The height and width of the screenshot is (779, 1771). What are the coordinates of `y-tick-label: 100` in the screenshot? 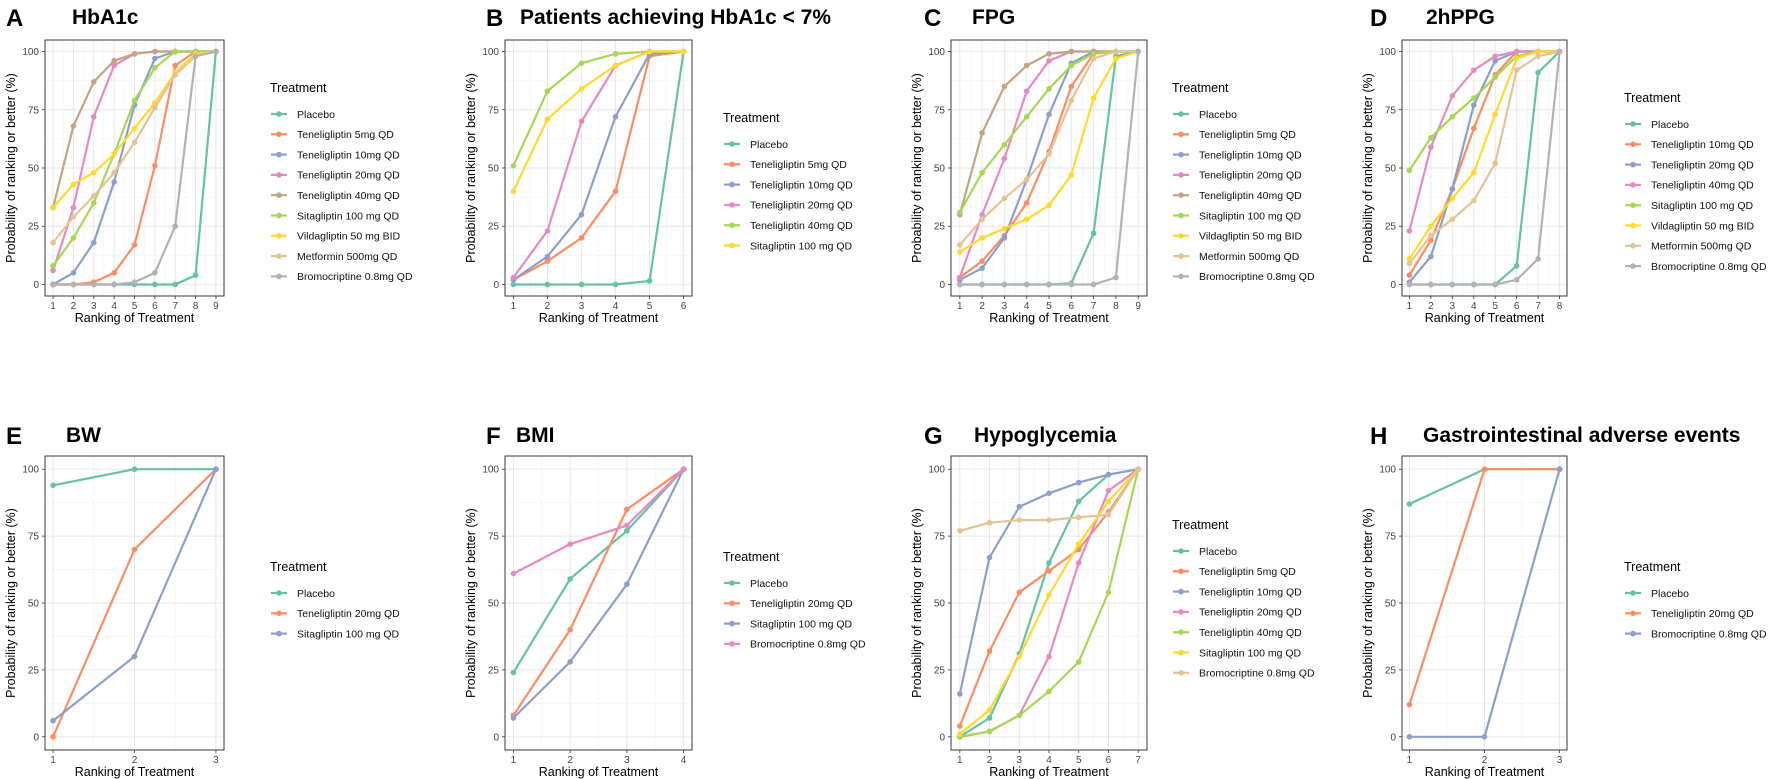 It's located at (1387, 52).